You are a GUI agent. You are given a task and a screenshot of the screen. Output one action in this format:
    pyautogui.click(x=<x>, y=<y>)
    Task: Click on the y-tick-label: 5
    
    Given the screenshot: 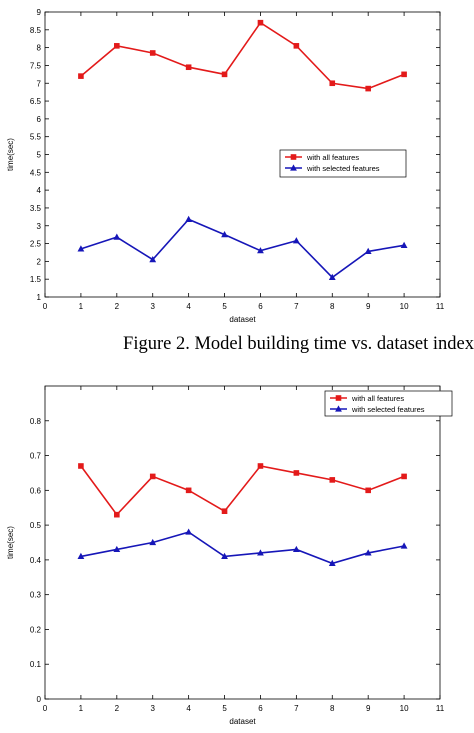 What is the action you would take?
    pyautogui.click(x=39, y=155)
    